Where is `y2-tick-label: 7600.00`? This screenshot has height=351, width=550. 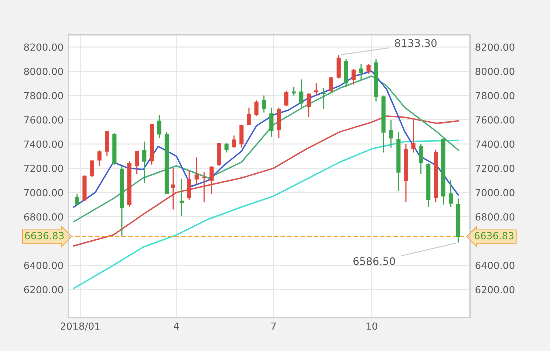
y2-tick-label: 7600.00 is located at coordinates (495, 120).